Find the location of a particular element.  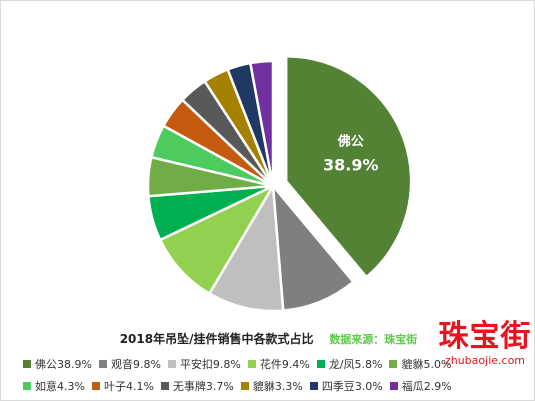

legend-label: 龙/凤 is located at coordinates (341, 364).